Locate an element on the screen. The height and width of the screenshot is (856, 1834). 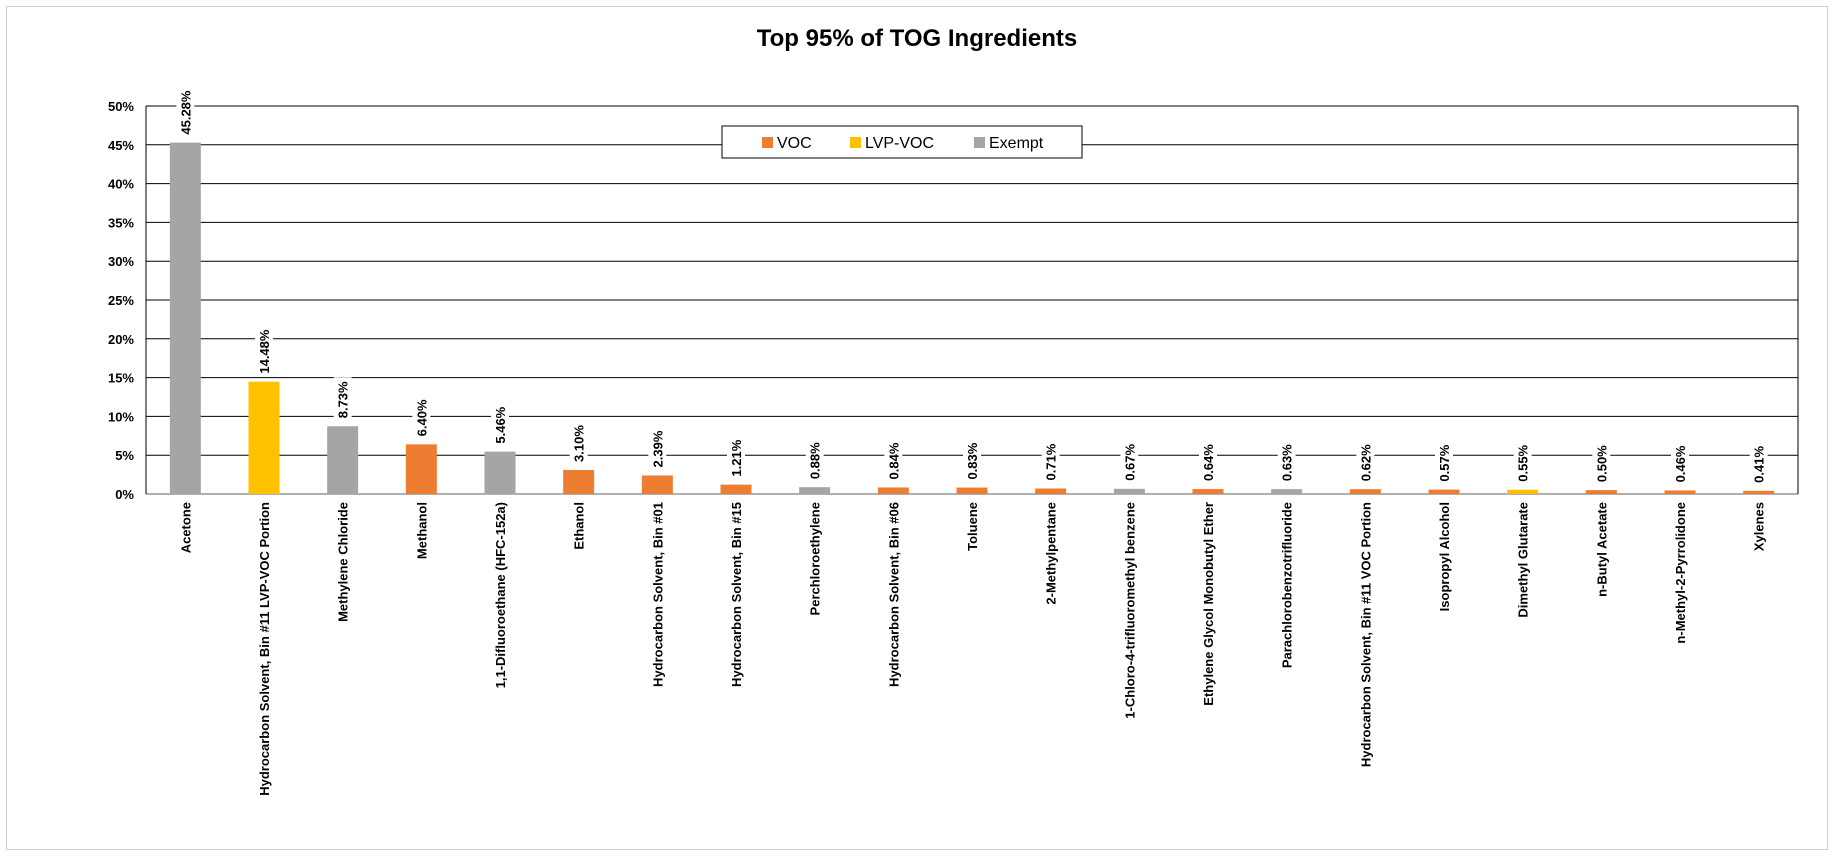
y-tick-label: 15% is located at coordinates (121, 378).